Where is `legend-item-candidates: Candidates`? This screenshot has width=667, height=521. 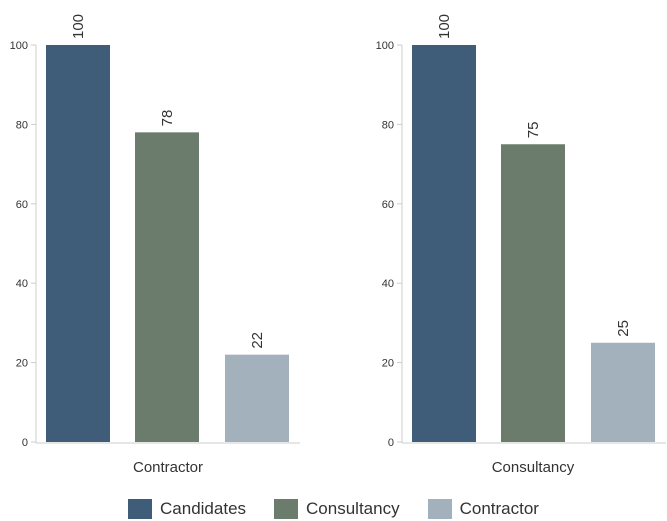
legend-item-candidates: Candidates is located at coordinates (187, 509).